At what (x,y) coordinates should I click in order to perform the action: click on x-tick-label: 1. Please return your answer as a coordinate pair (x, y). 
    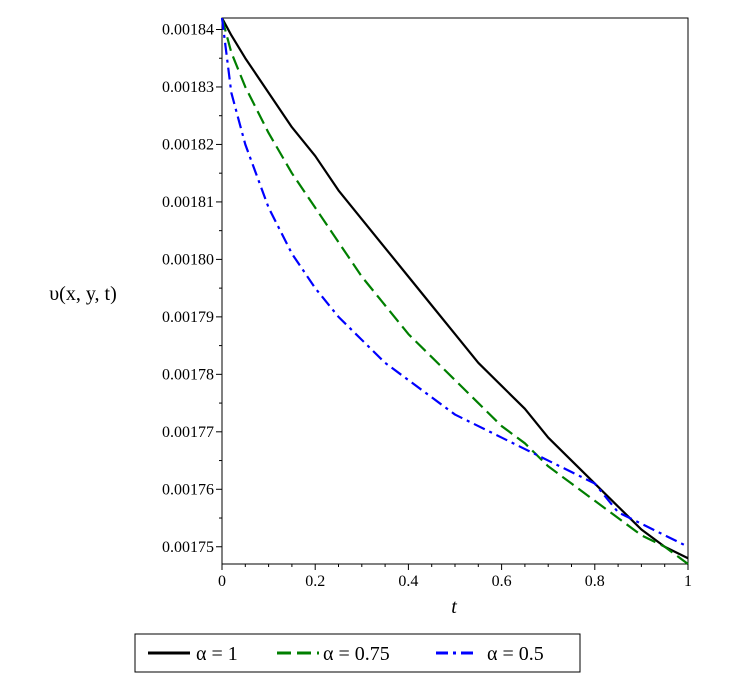
    Looking at the image, I should click on (688, 581).